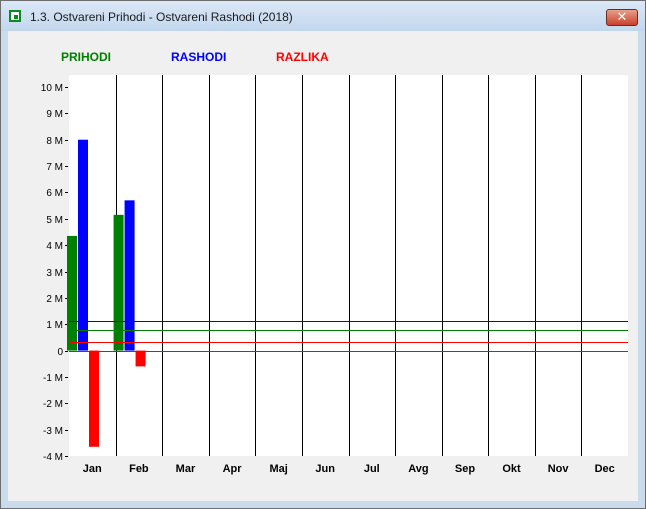 This screenshot has height=509, width=646. Describe the element at coordinates (94, 398) in the screenshot. I see `bar-razlika-jan` at that location.